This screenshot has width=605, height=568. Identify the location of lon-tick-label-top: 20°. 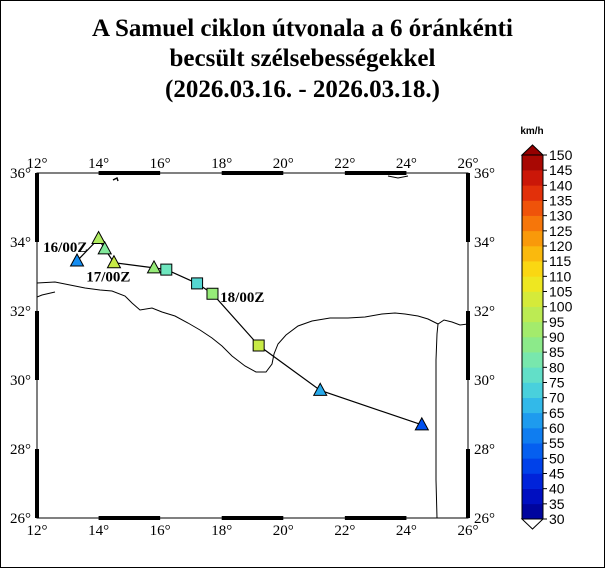
(283, 164).